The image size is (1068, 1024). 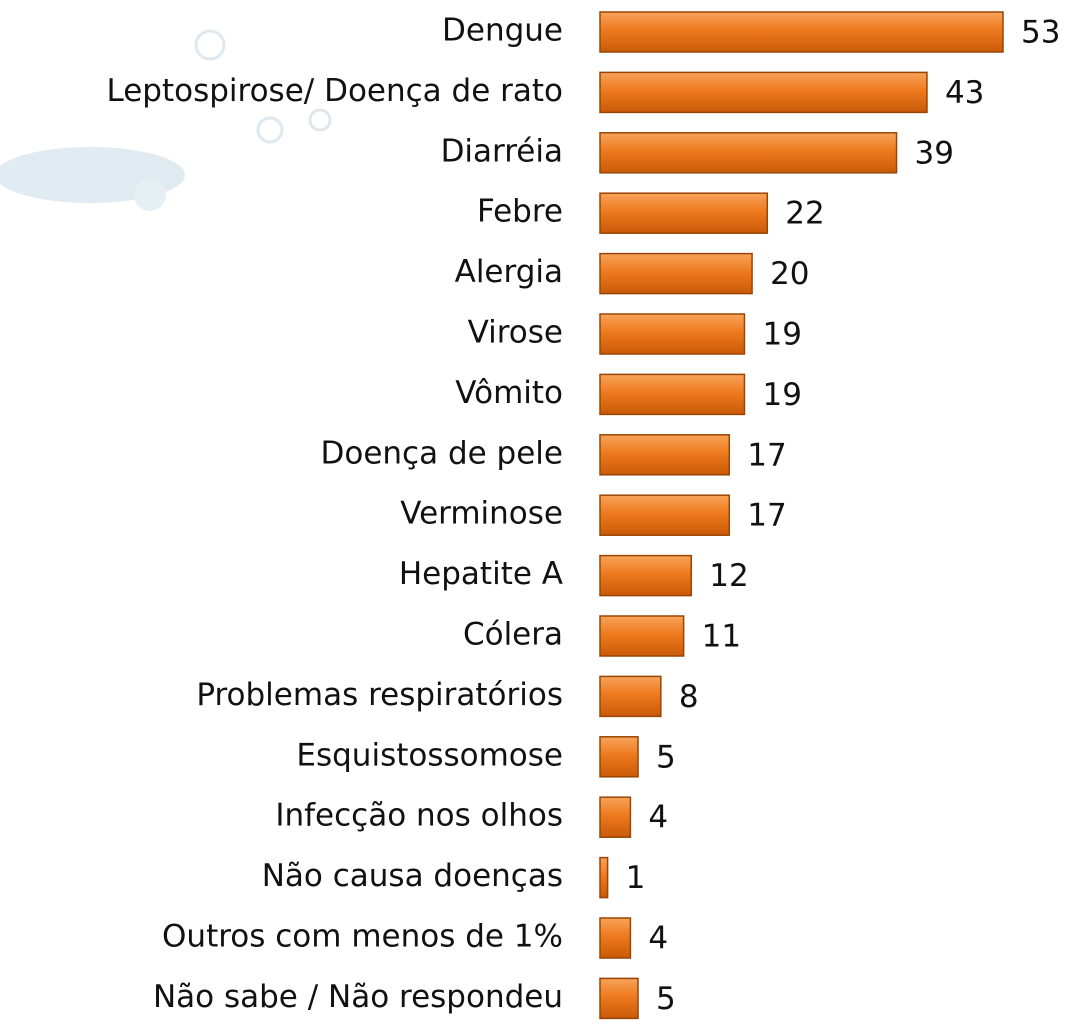 I want to click on category-label: Febre, so click(x=520, y=212).